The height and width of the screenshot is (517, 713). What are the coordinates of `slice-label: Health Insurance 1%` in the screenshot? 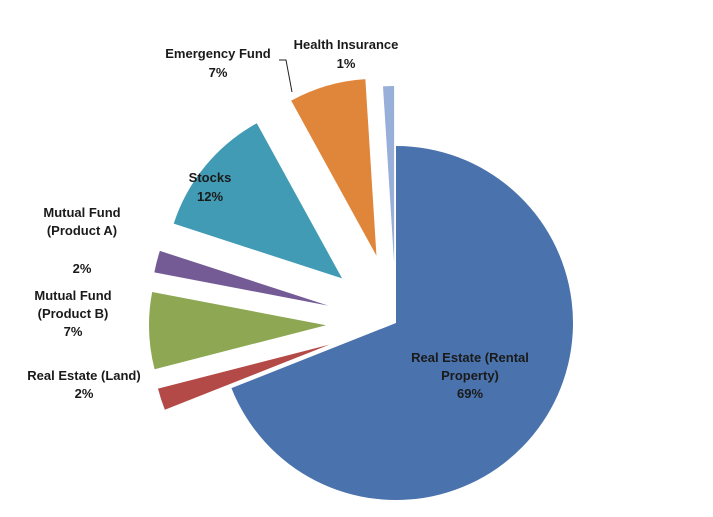 It's located at (346, 54).